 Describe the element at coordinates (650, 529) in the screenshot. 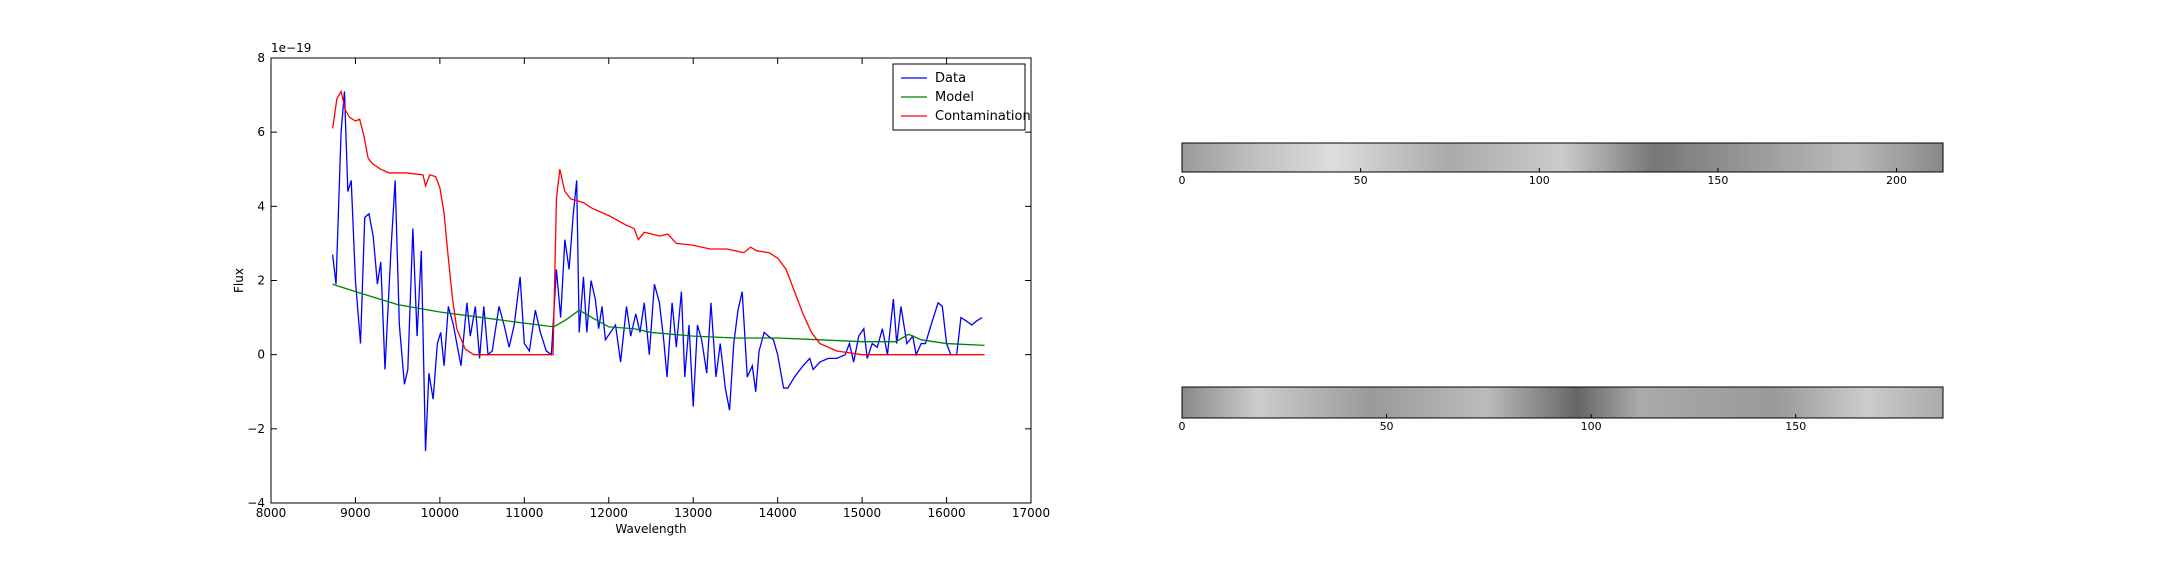

I see `x-axis-label: Wavelength` at that location.